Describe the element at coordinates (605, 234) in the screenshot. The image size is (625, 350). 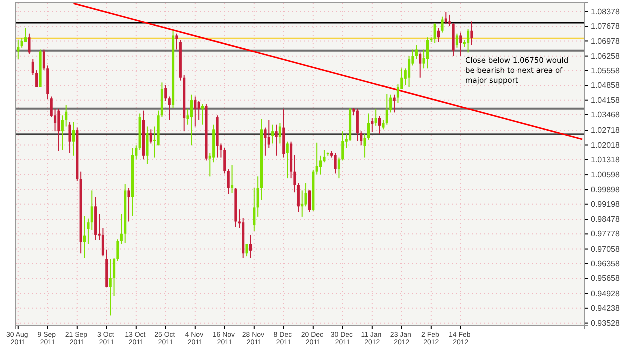
I see `y-tick-label: 0.97778` at that location.